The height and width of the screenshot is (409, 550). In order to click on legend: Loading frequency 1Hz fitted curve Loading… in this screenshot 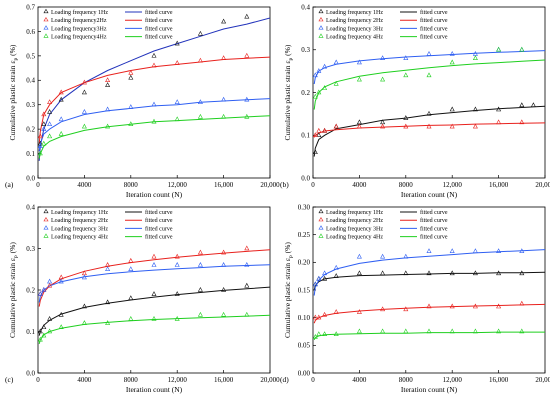, I will do `click(108, 224)`.